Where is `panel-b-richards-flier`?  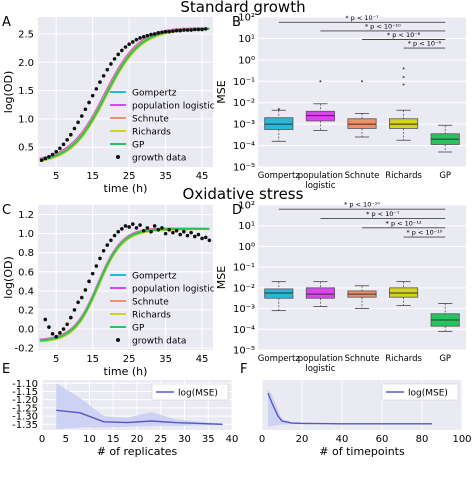 panel-b-richards-flier is located at coordinates (403, 84).